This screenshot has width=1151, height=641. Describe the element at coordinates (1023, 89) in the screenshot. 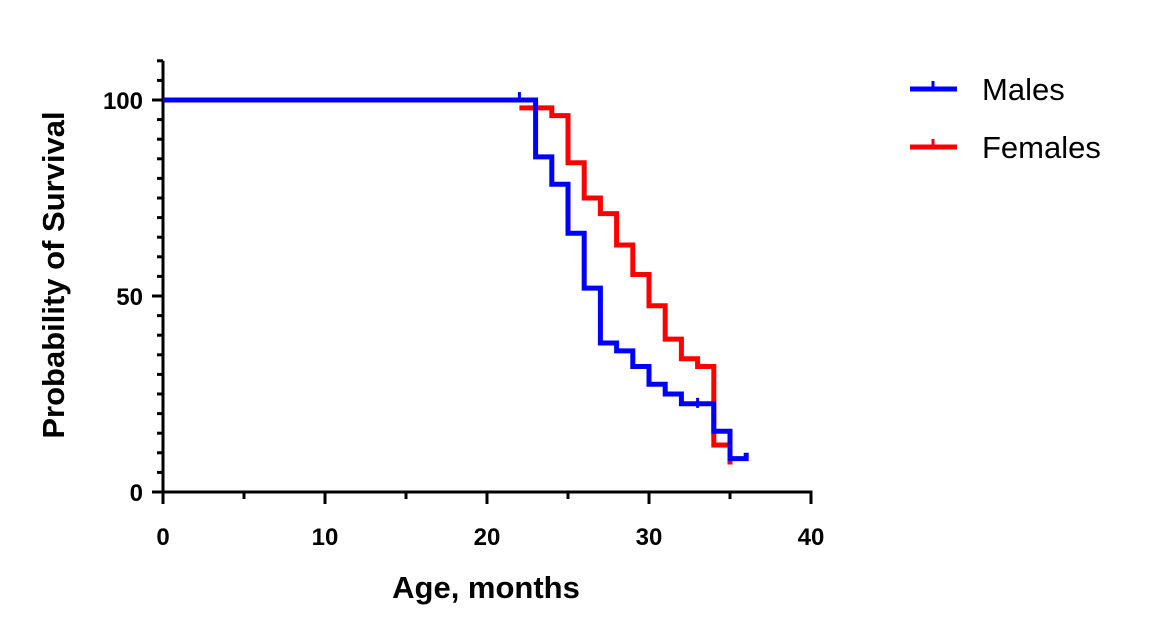

I see `legend-label: Males` at that location.